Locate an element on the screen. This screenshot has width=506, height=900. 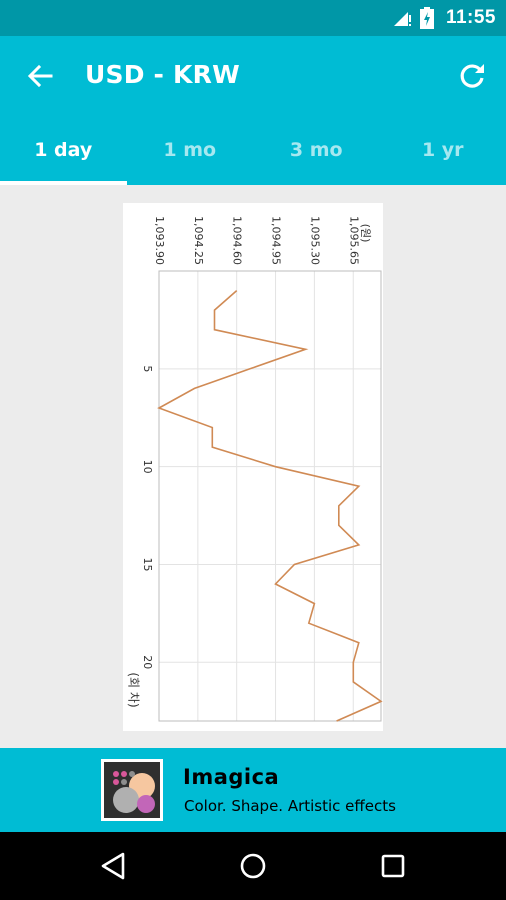
y-tick-label: 1,094.25 is located at coordinates (198, 240).